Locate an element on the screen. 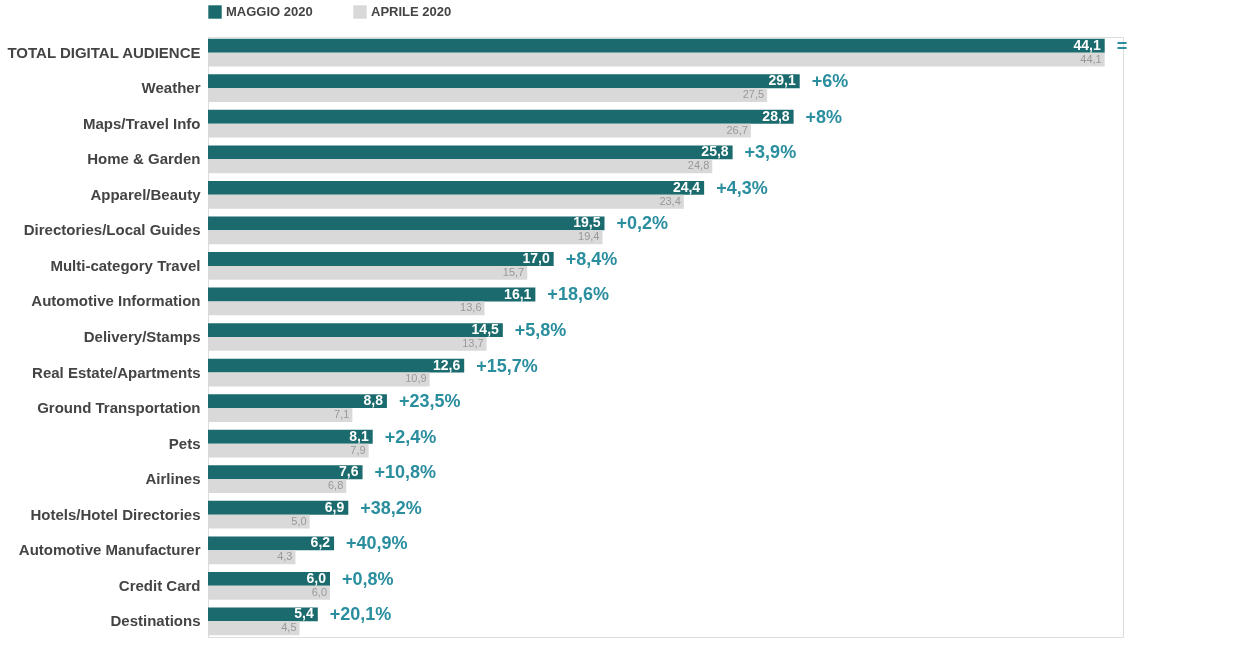 The image size is (1243, 666). data-label: 25,8 is located at coordinates (715, 151).